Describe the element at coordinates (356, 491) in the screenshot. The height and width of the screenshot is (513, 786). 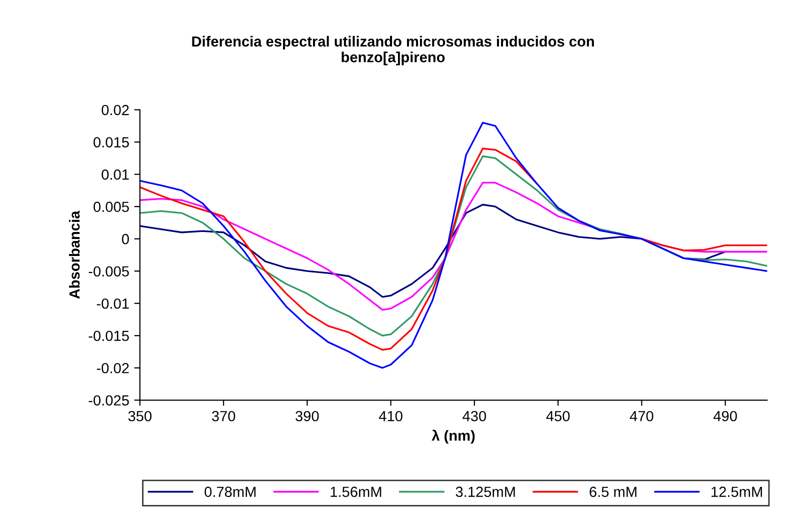
I see `legend-label: 1.56mM` at that location.